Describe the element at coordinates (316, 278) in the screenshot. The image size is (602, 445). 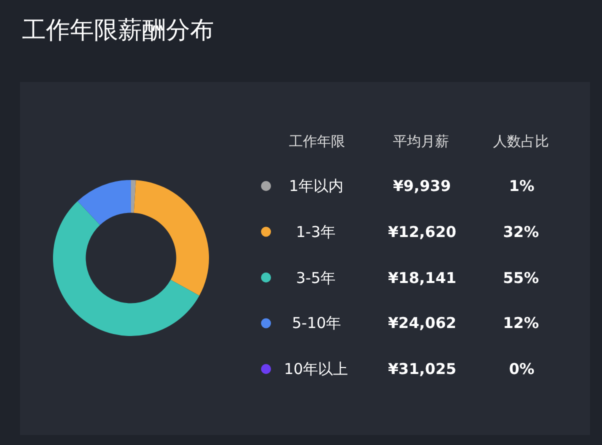
I see `legend-label: 3-5年` at that location.